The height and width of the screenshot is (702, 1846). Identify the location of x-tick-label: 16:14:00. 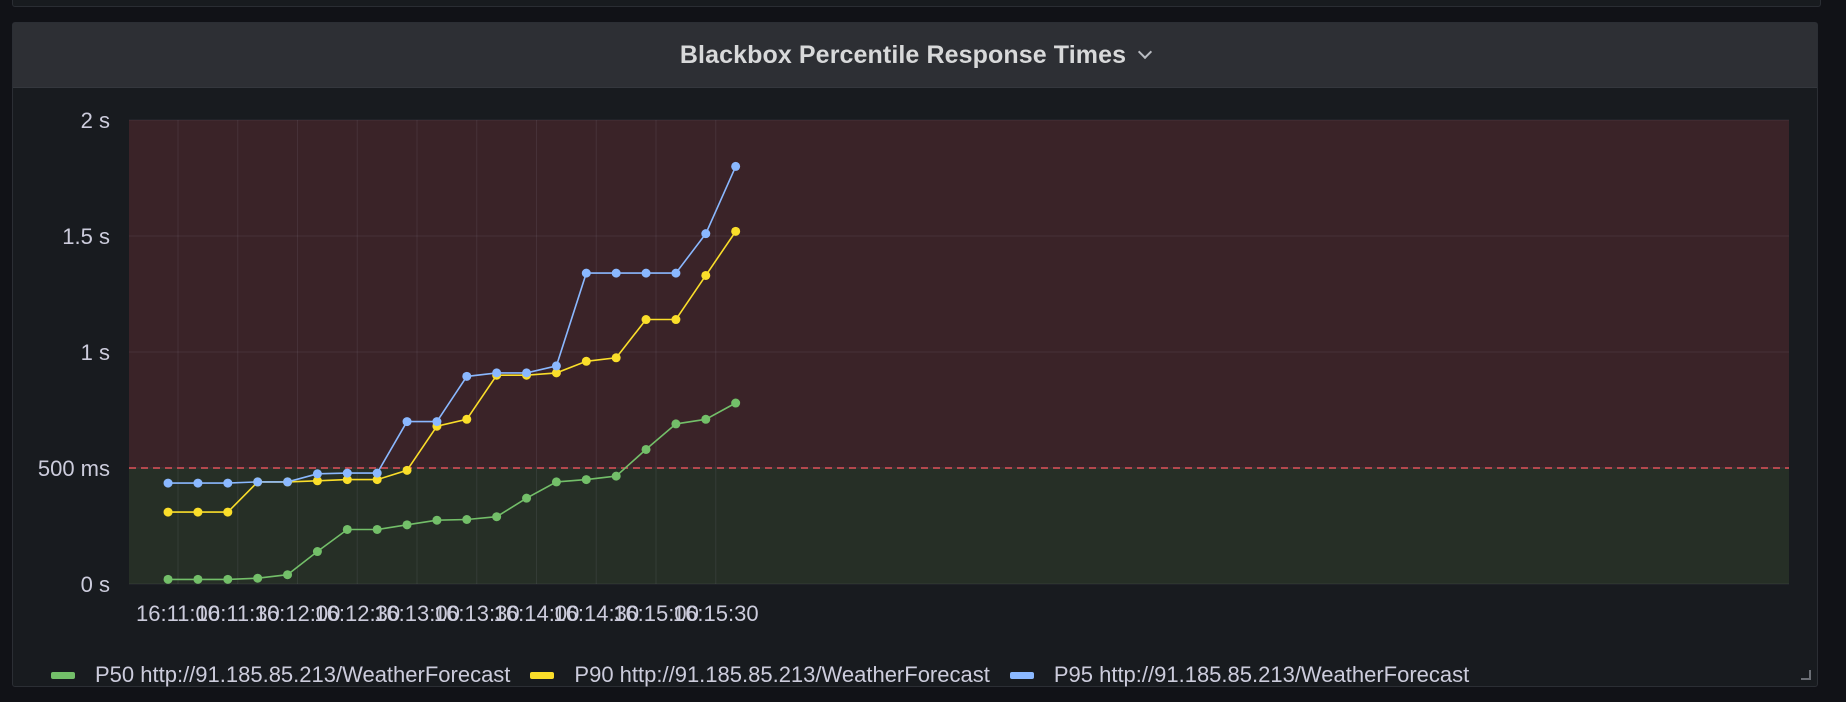
(537, 613).